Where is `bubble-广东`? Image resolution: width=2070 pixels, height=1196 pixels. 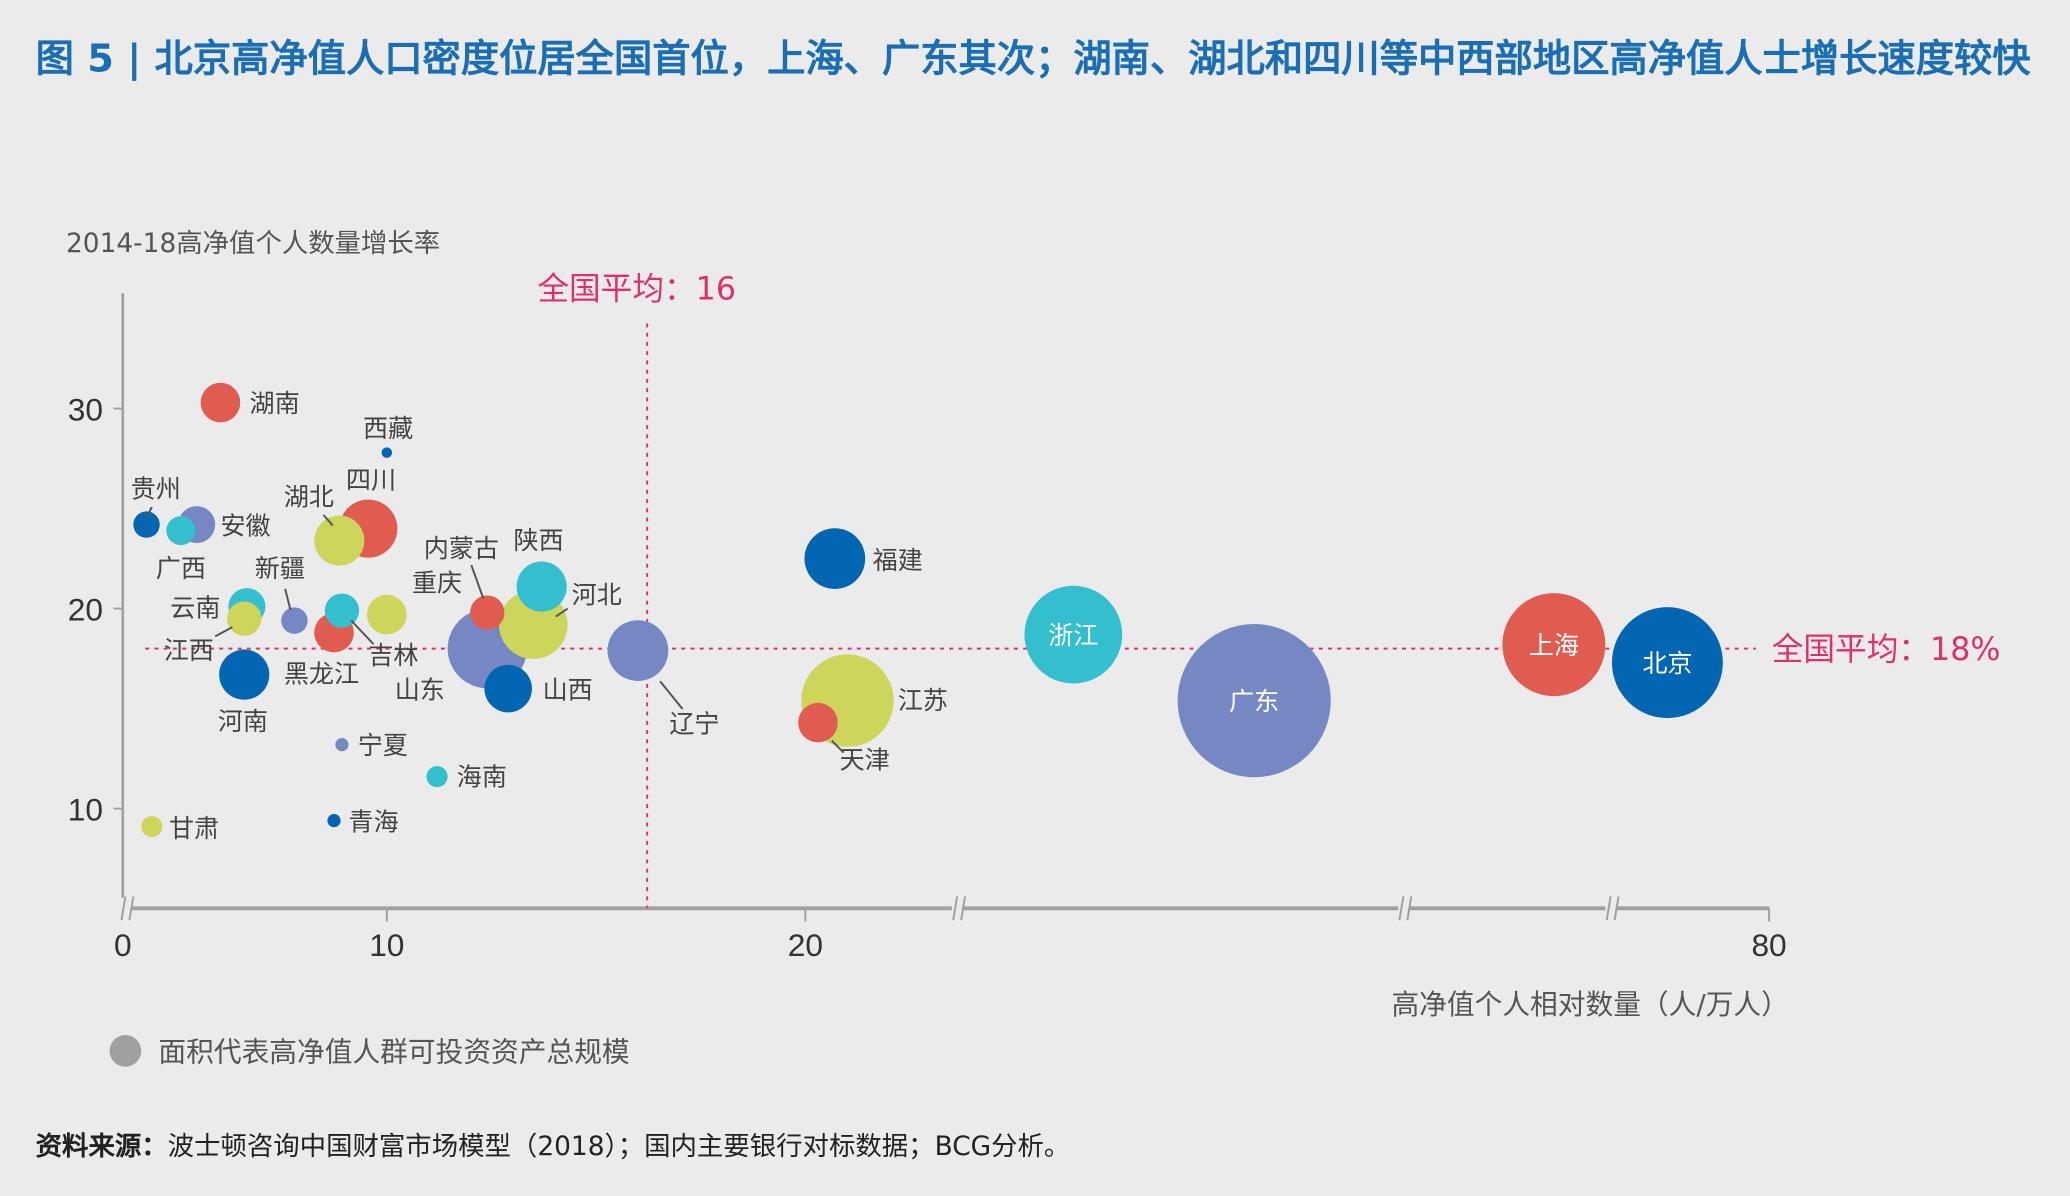
bubble-广东 is located at coordinates (1254, 701).